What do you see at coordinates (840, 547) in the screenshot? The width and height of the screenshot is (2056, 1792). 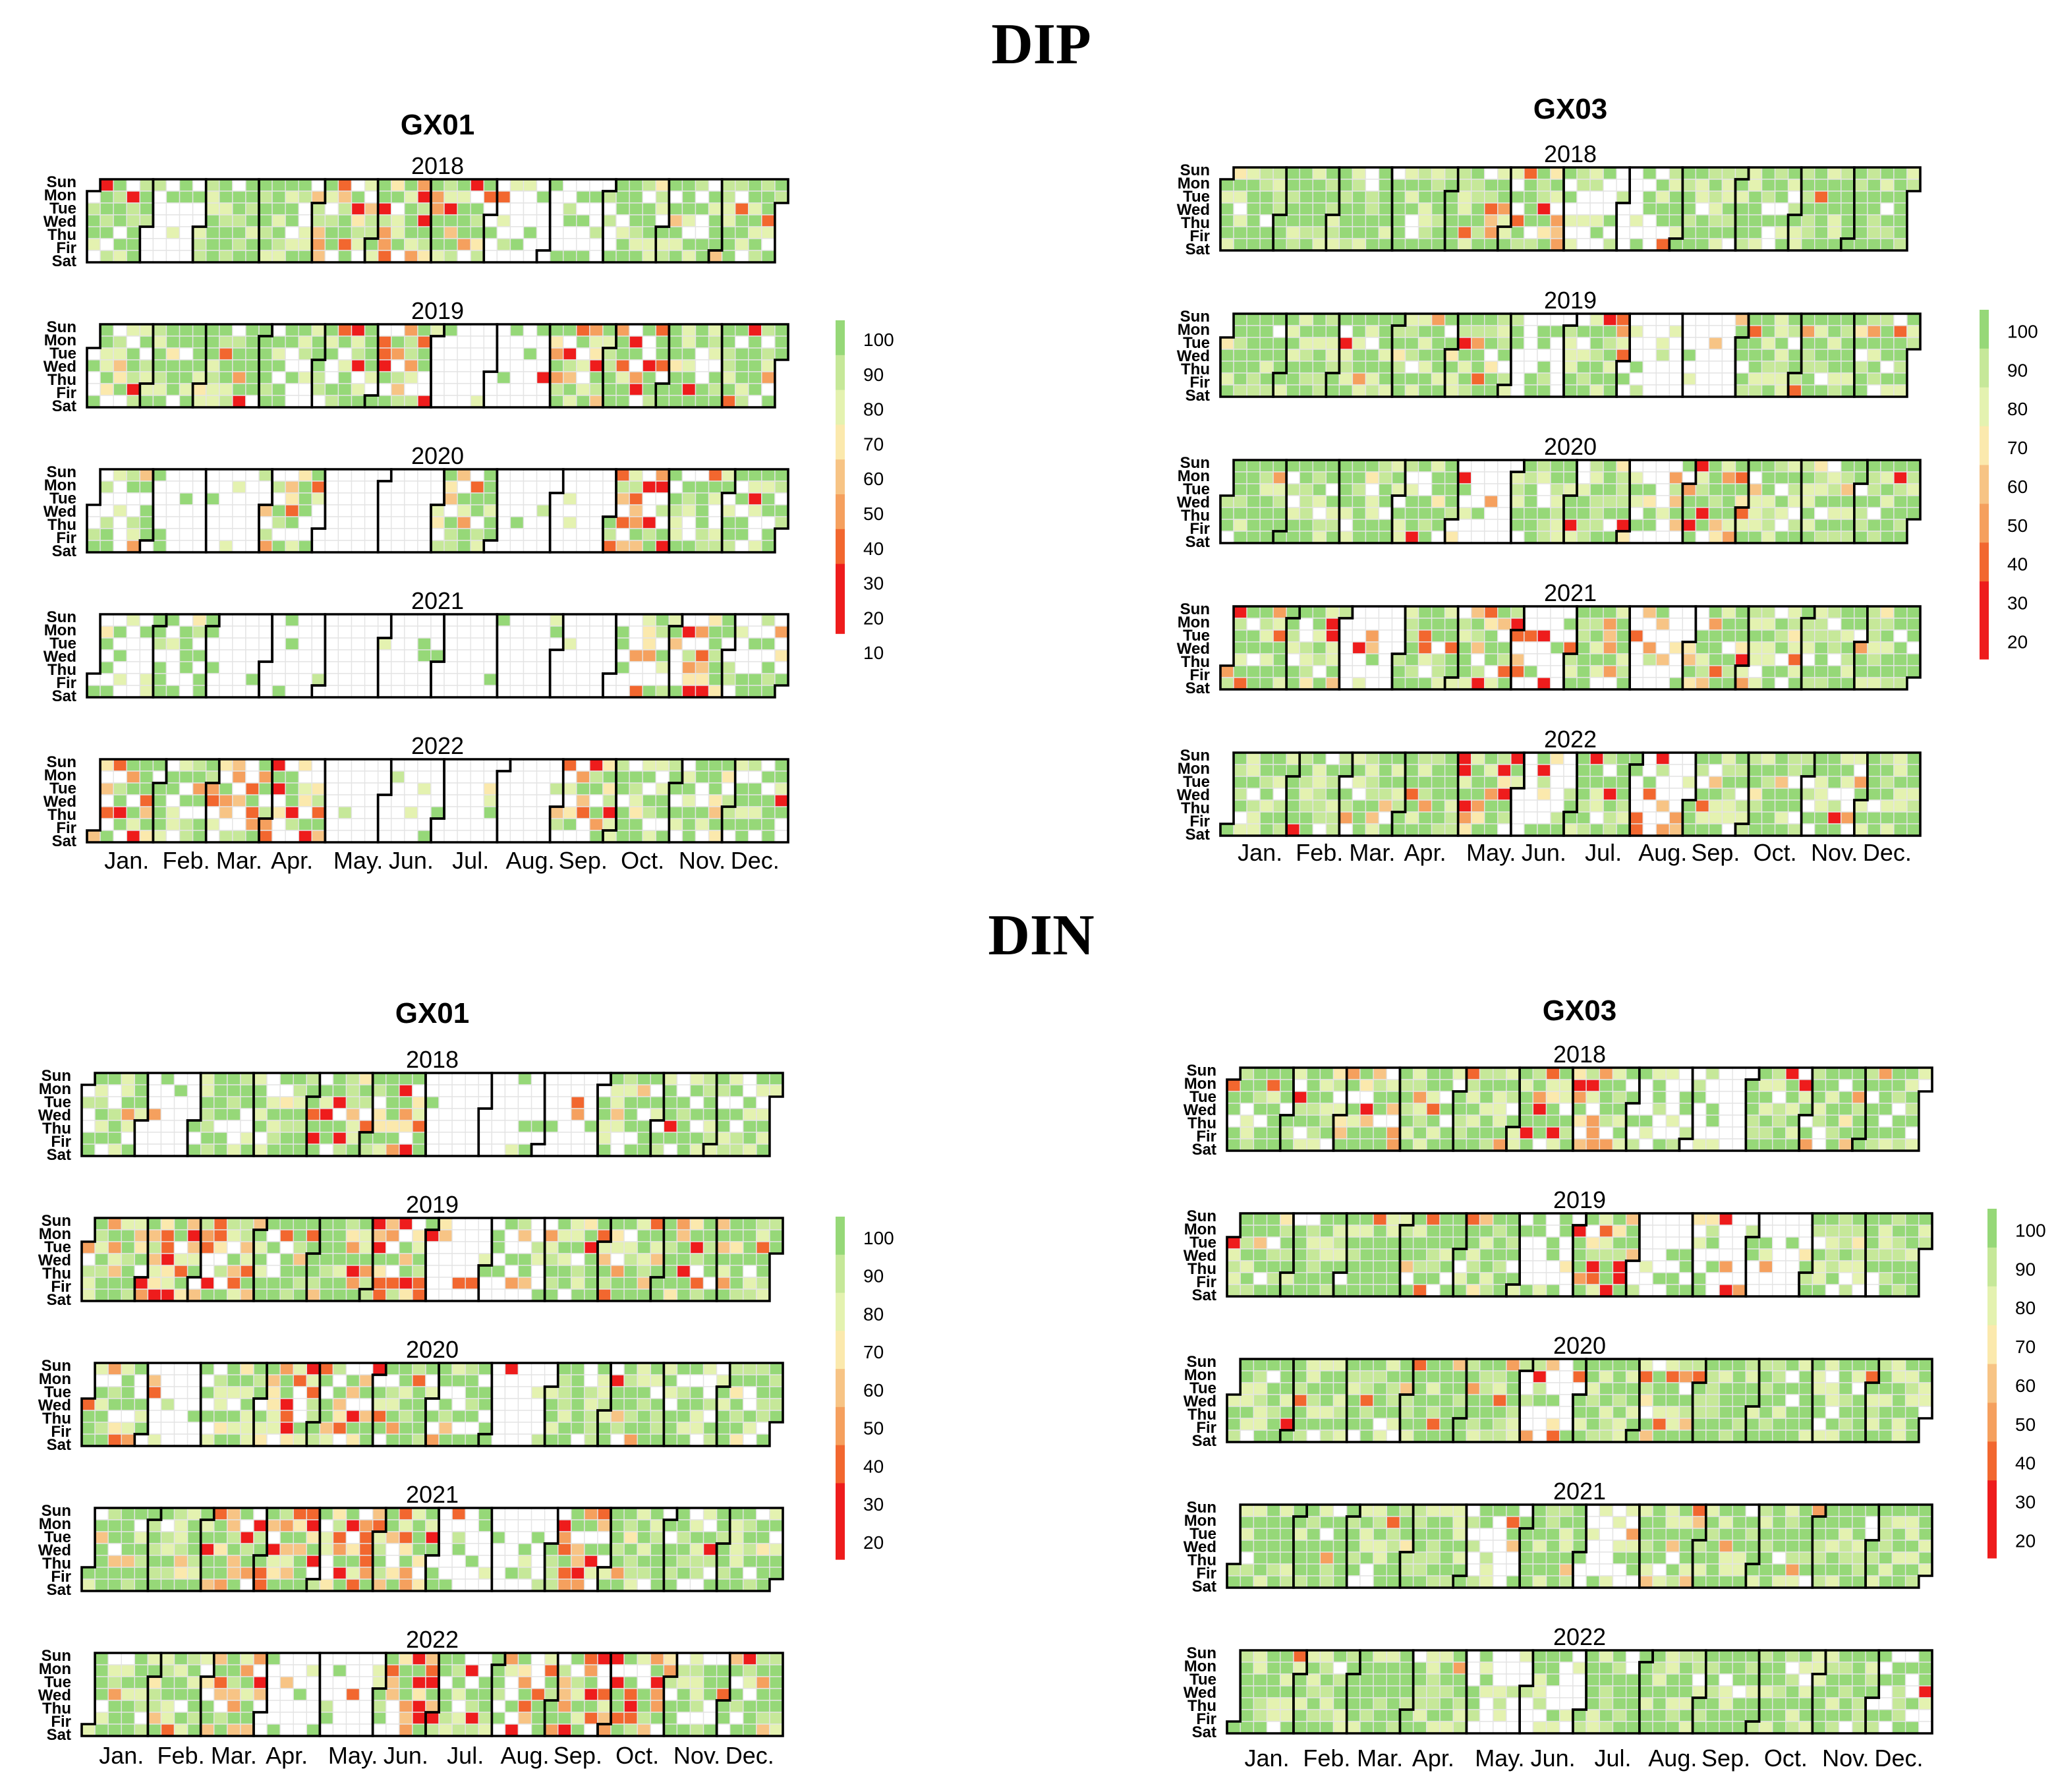 I see `legend-swatch` at bounding box center [840, 547].